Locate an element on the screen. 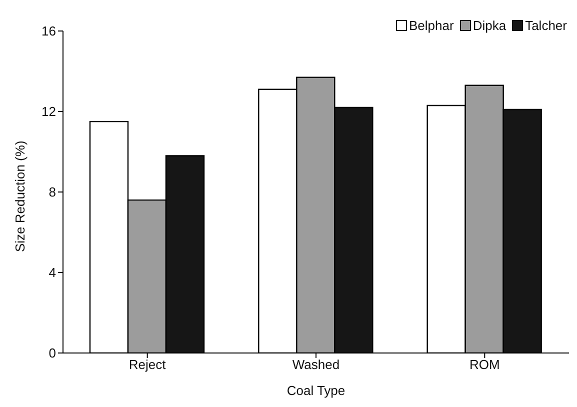 The width and height of the screenshot is (577, 407). y-tick-label: 4 is located at coordinates (52, 272).